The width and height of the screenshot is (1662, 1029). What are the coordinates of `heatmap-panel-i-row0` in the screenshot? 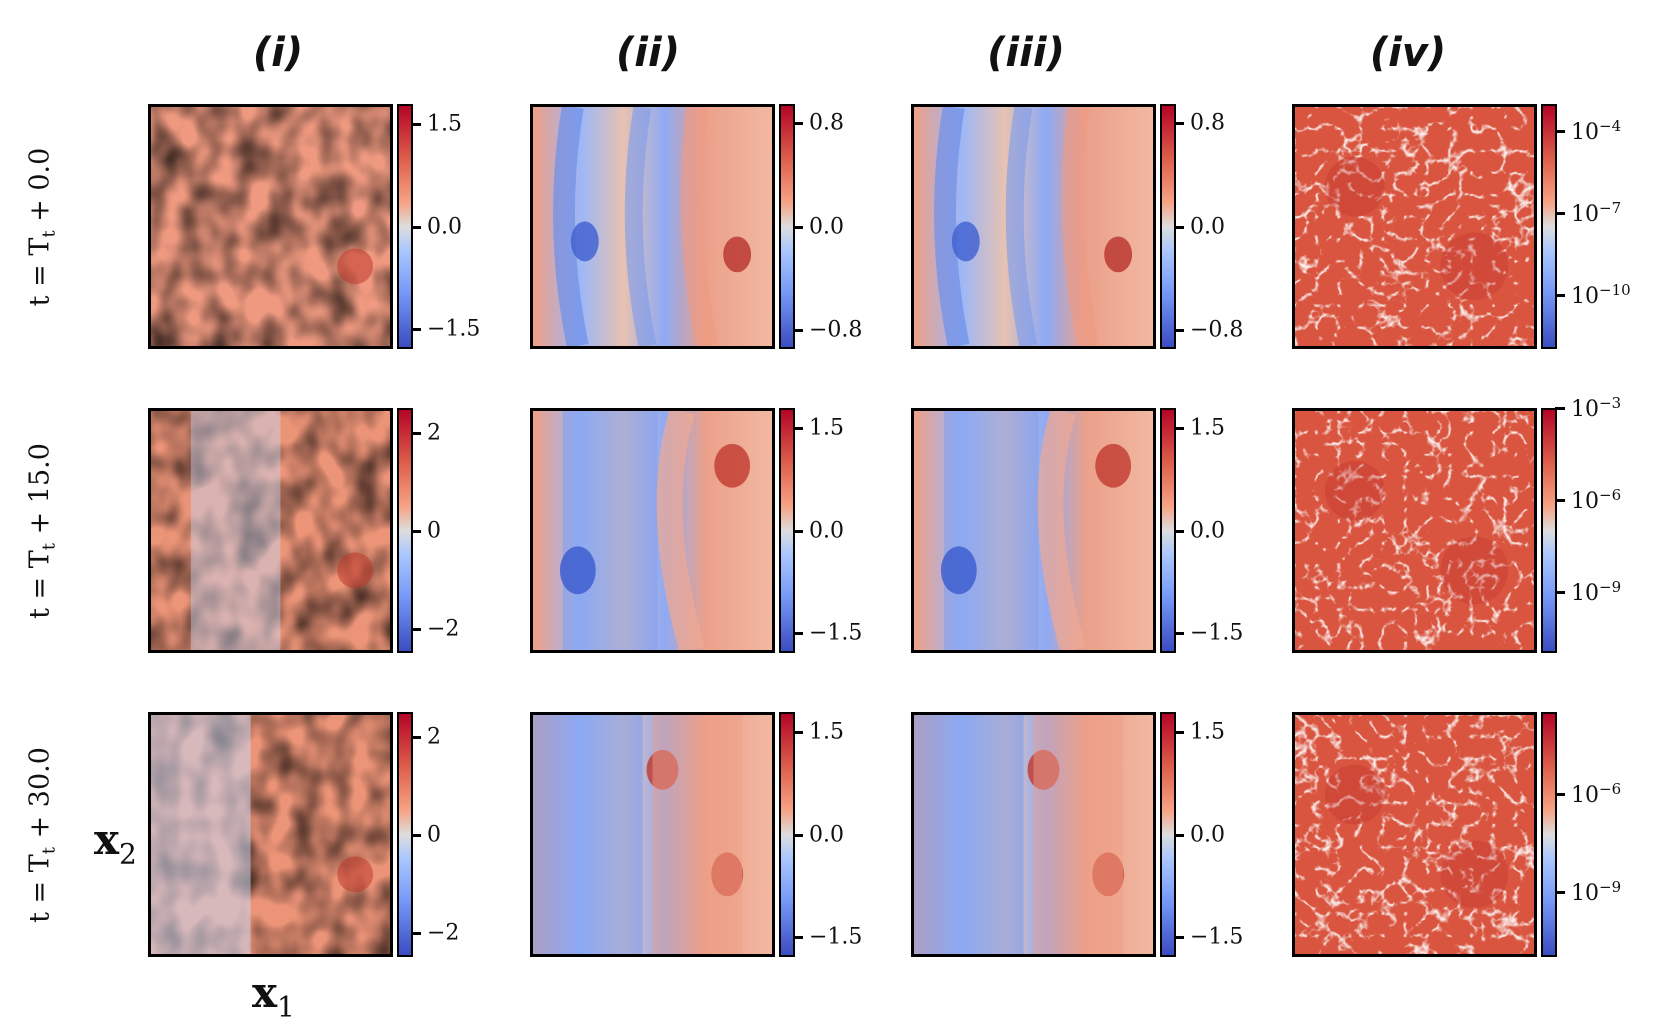 It's located at (270, 226).